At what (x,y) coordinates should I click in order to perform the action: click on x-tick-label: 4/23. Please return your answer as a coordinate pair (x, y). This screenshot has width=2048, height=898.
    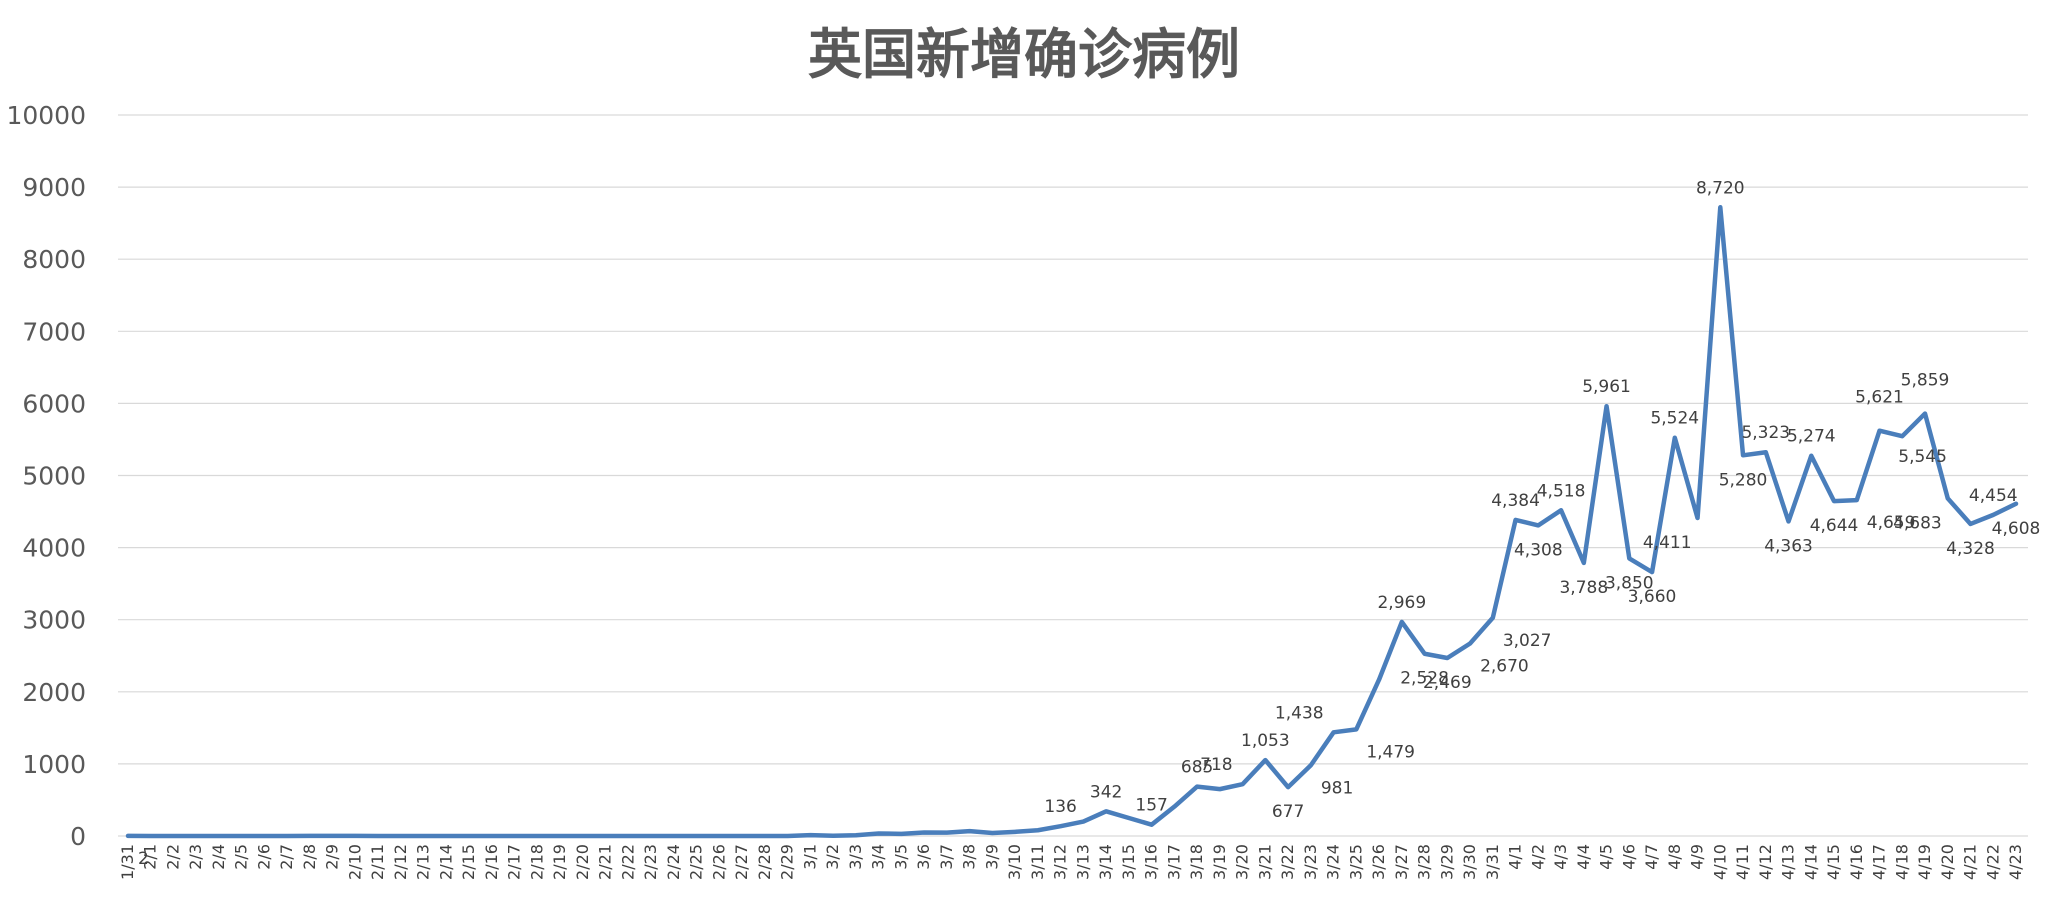
    Looking at the image, I should click on (2015, 862).